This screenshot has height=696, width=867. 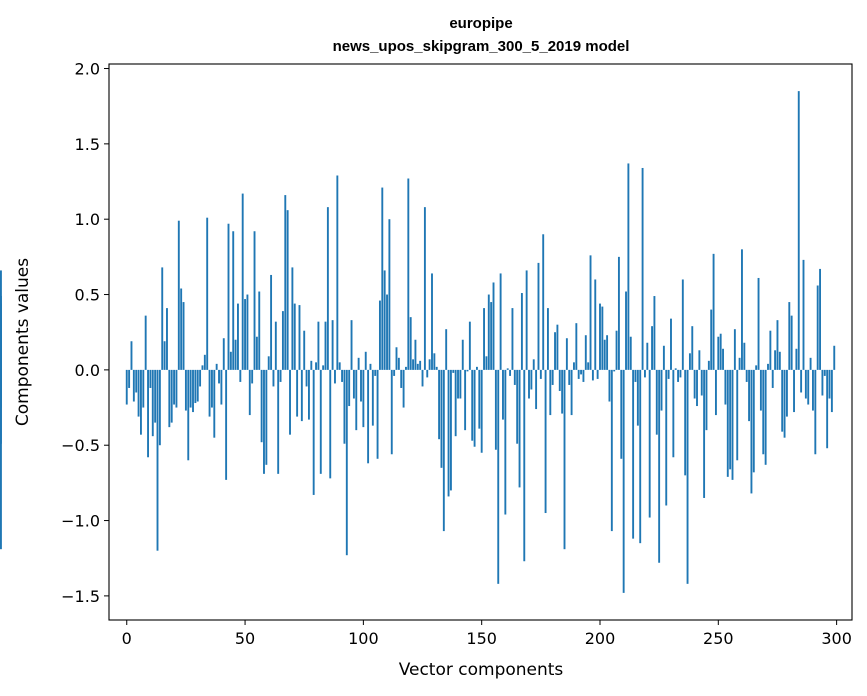 What do you see at coordinates (718, 638) in the screenshot?
I see `x-tick-label: 250` at bounding box center [718, 638].